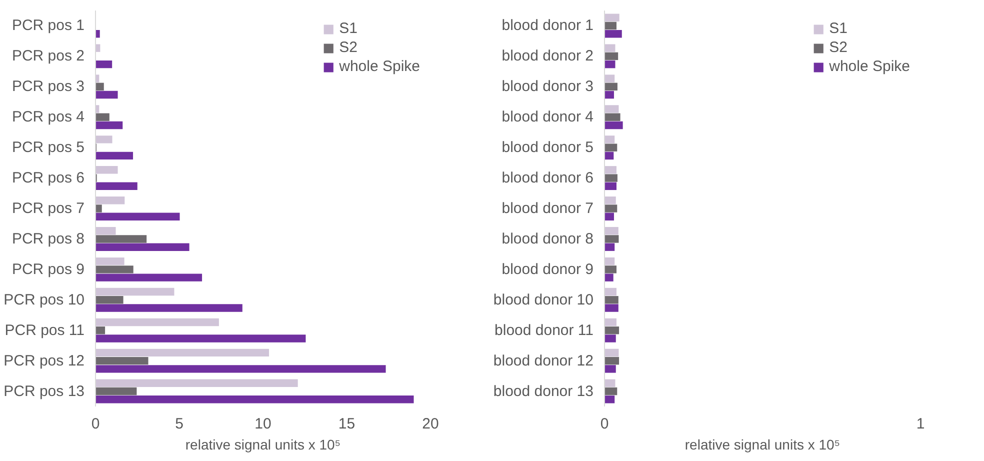 Image resolution: width=984 pixels, height=461 pixels. Describe the element at coordinates (548, 147) in the screenshot. I see `y-tick-label: blood donor 5` at that location.